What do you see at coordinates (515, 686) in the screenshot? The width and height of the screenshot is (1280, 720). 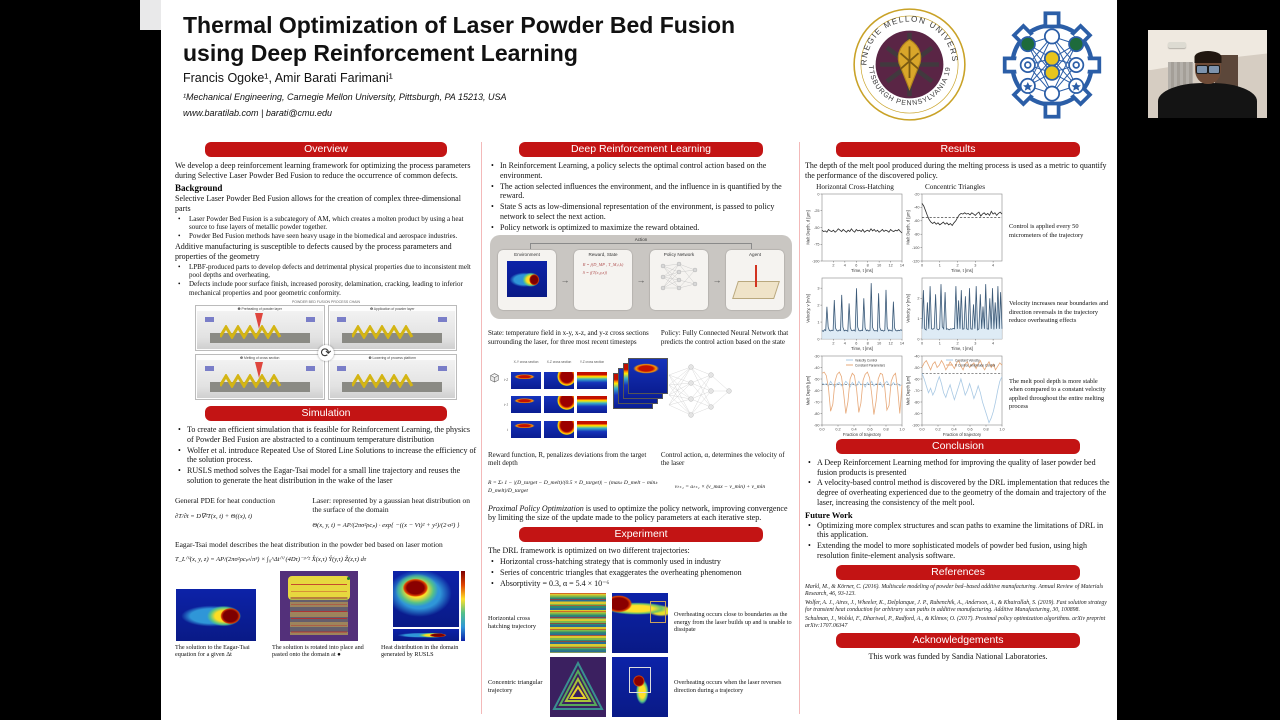 I see `trajectory-label: Concentric triangular trajectory` at bounding box center [515, 686].